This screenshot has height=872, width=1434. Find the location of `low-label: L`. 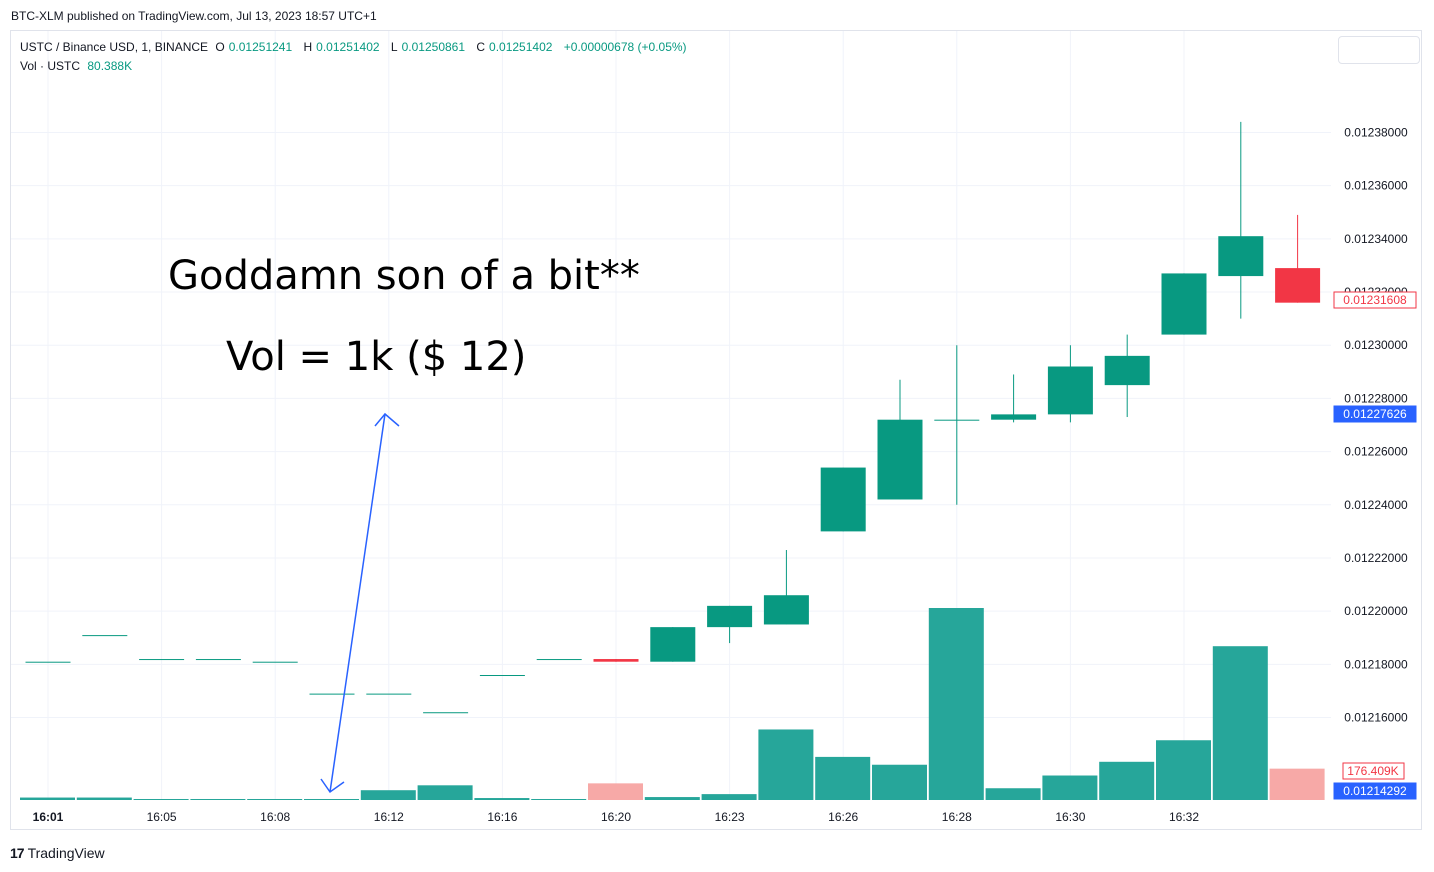

low-label: L is located at coordinates (394, 47).